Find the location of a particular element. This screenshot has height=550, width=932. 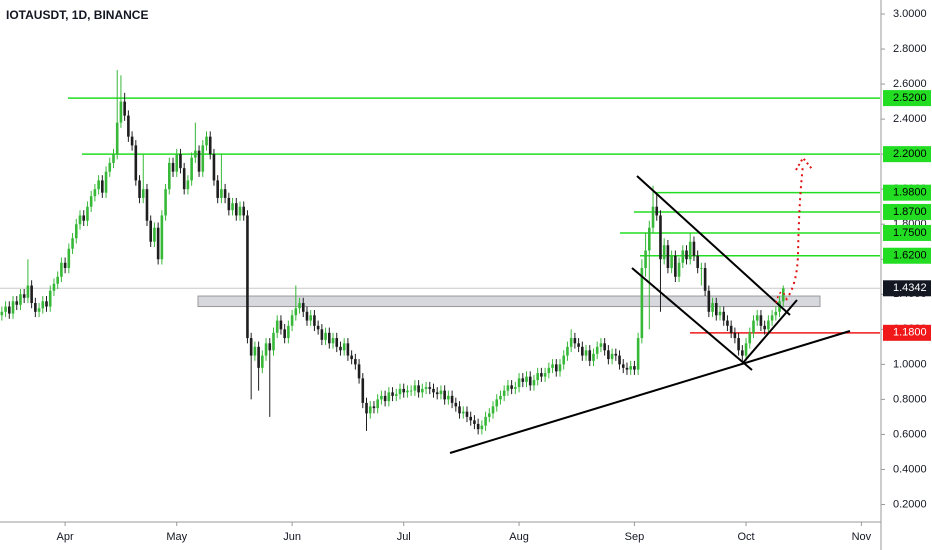

y-tick-label: 0.2000 is located at coordinates (910, 504).